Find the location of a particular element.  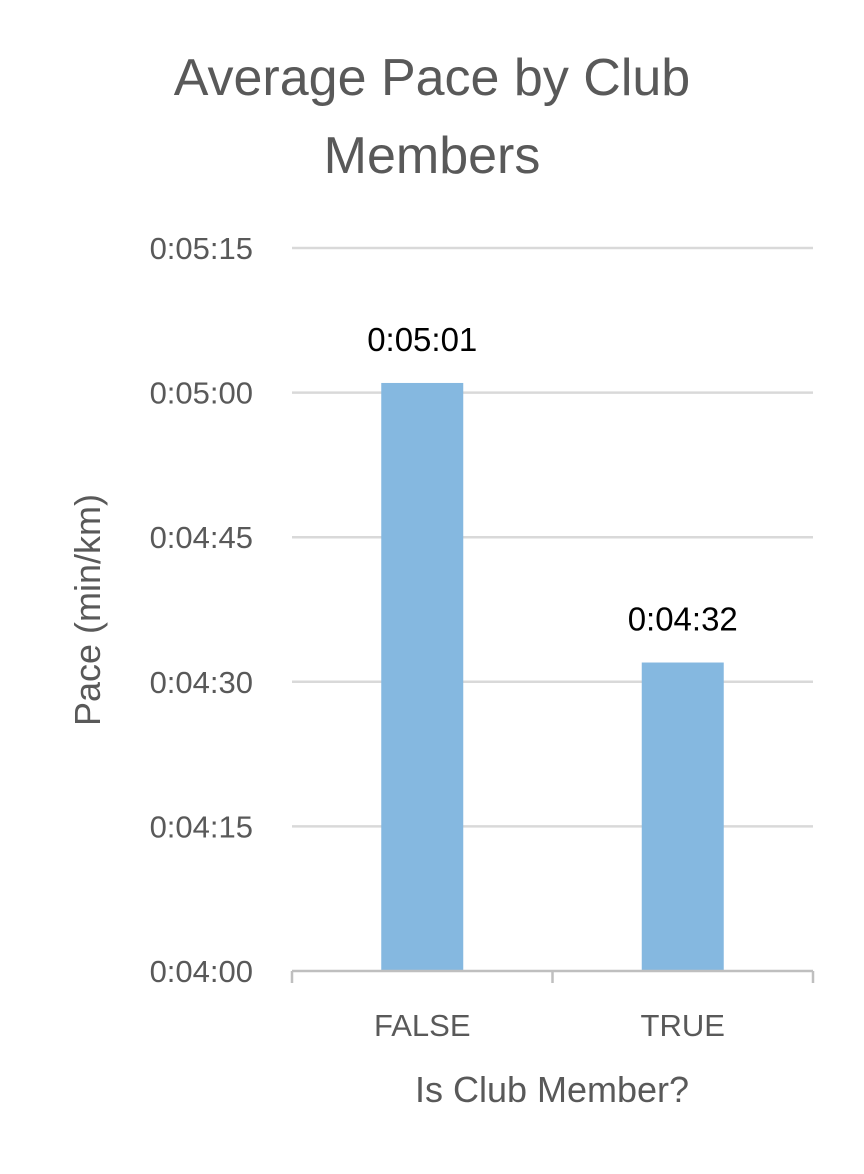

y-tick-label: 0:05:00 is located at coordinates (201, 393).